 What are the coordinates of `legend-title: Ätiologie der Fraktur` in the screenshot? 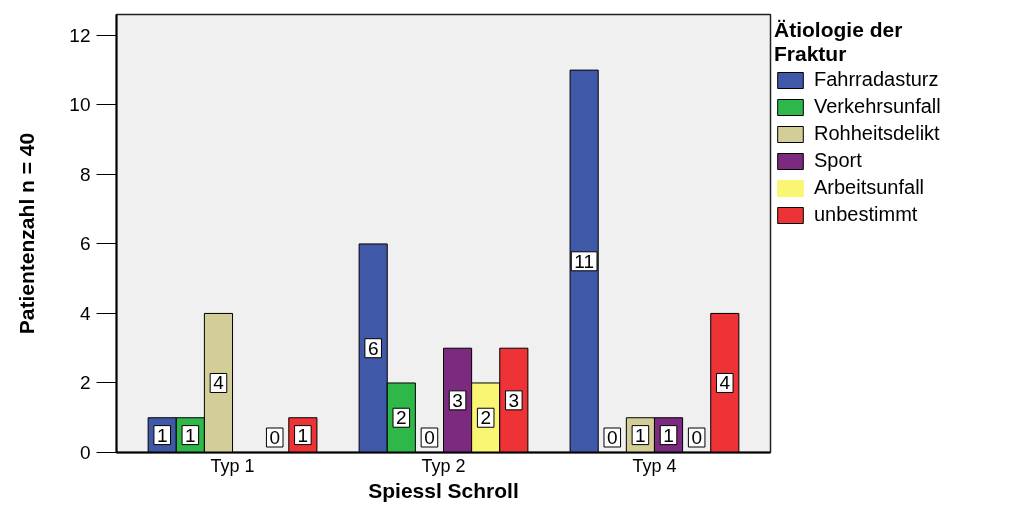 It's located at (839, 42).